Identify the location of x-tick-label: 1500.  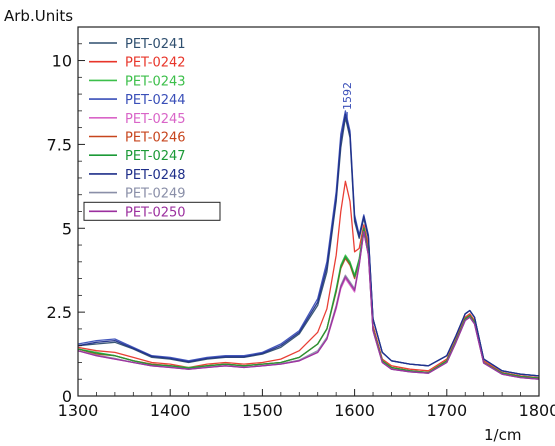
(262, 410).